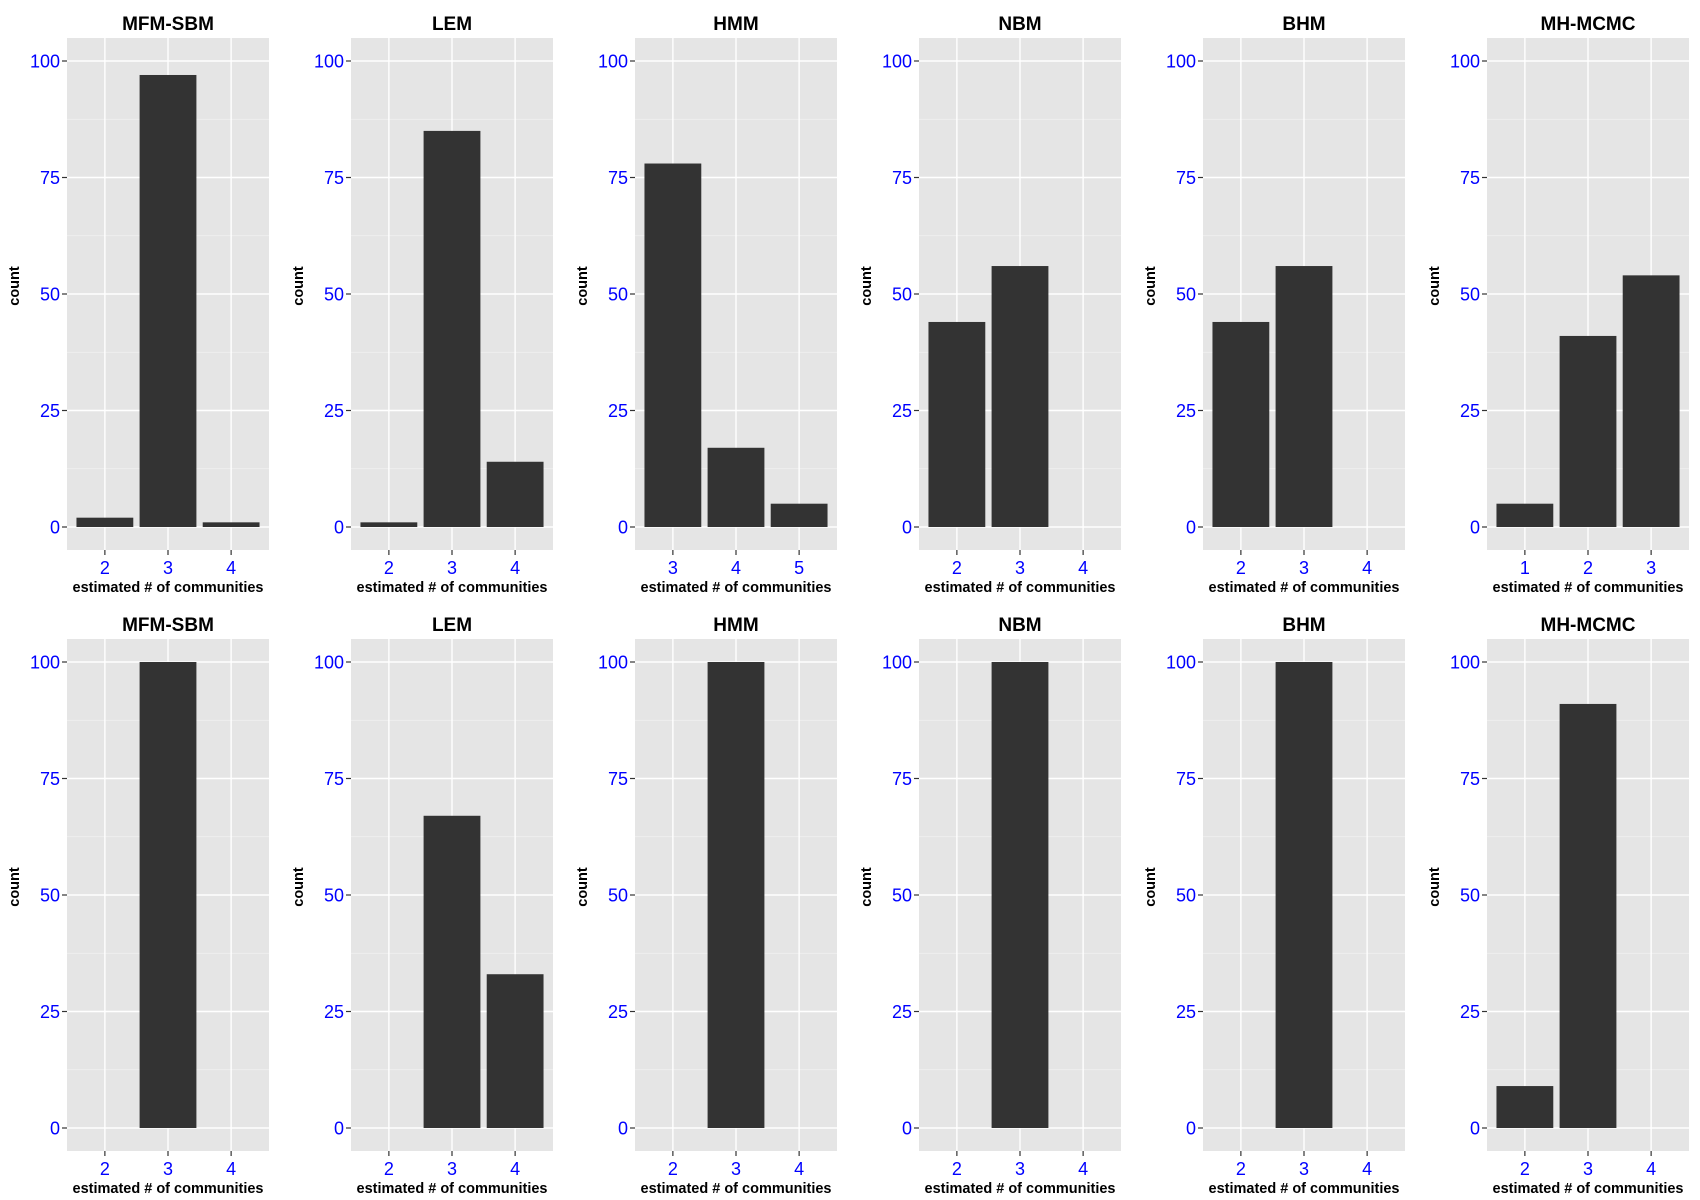  Describe the element at coordinates (799, 568) in the screenshot. I see `x-tick-label: 5` at that location.